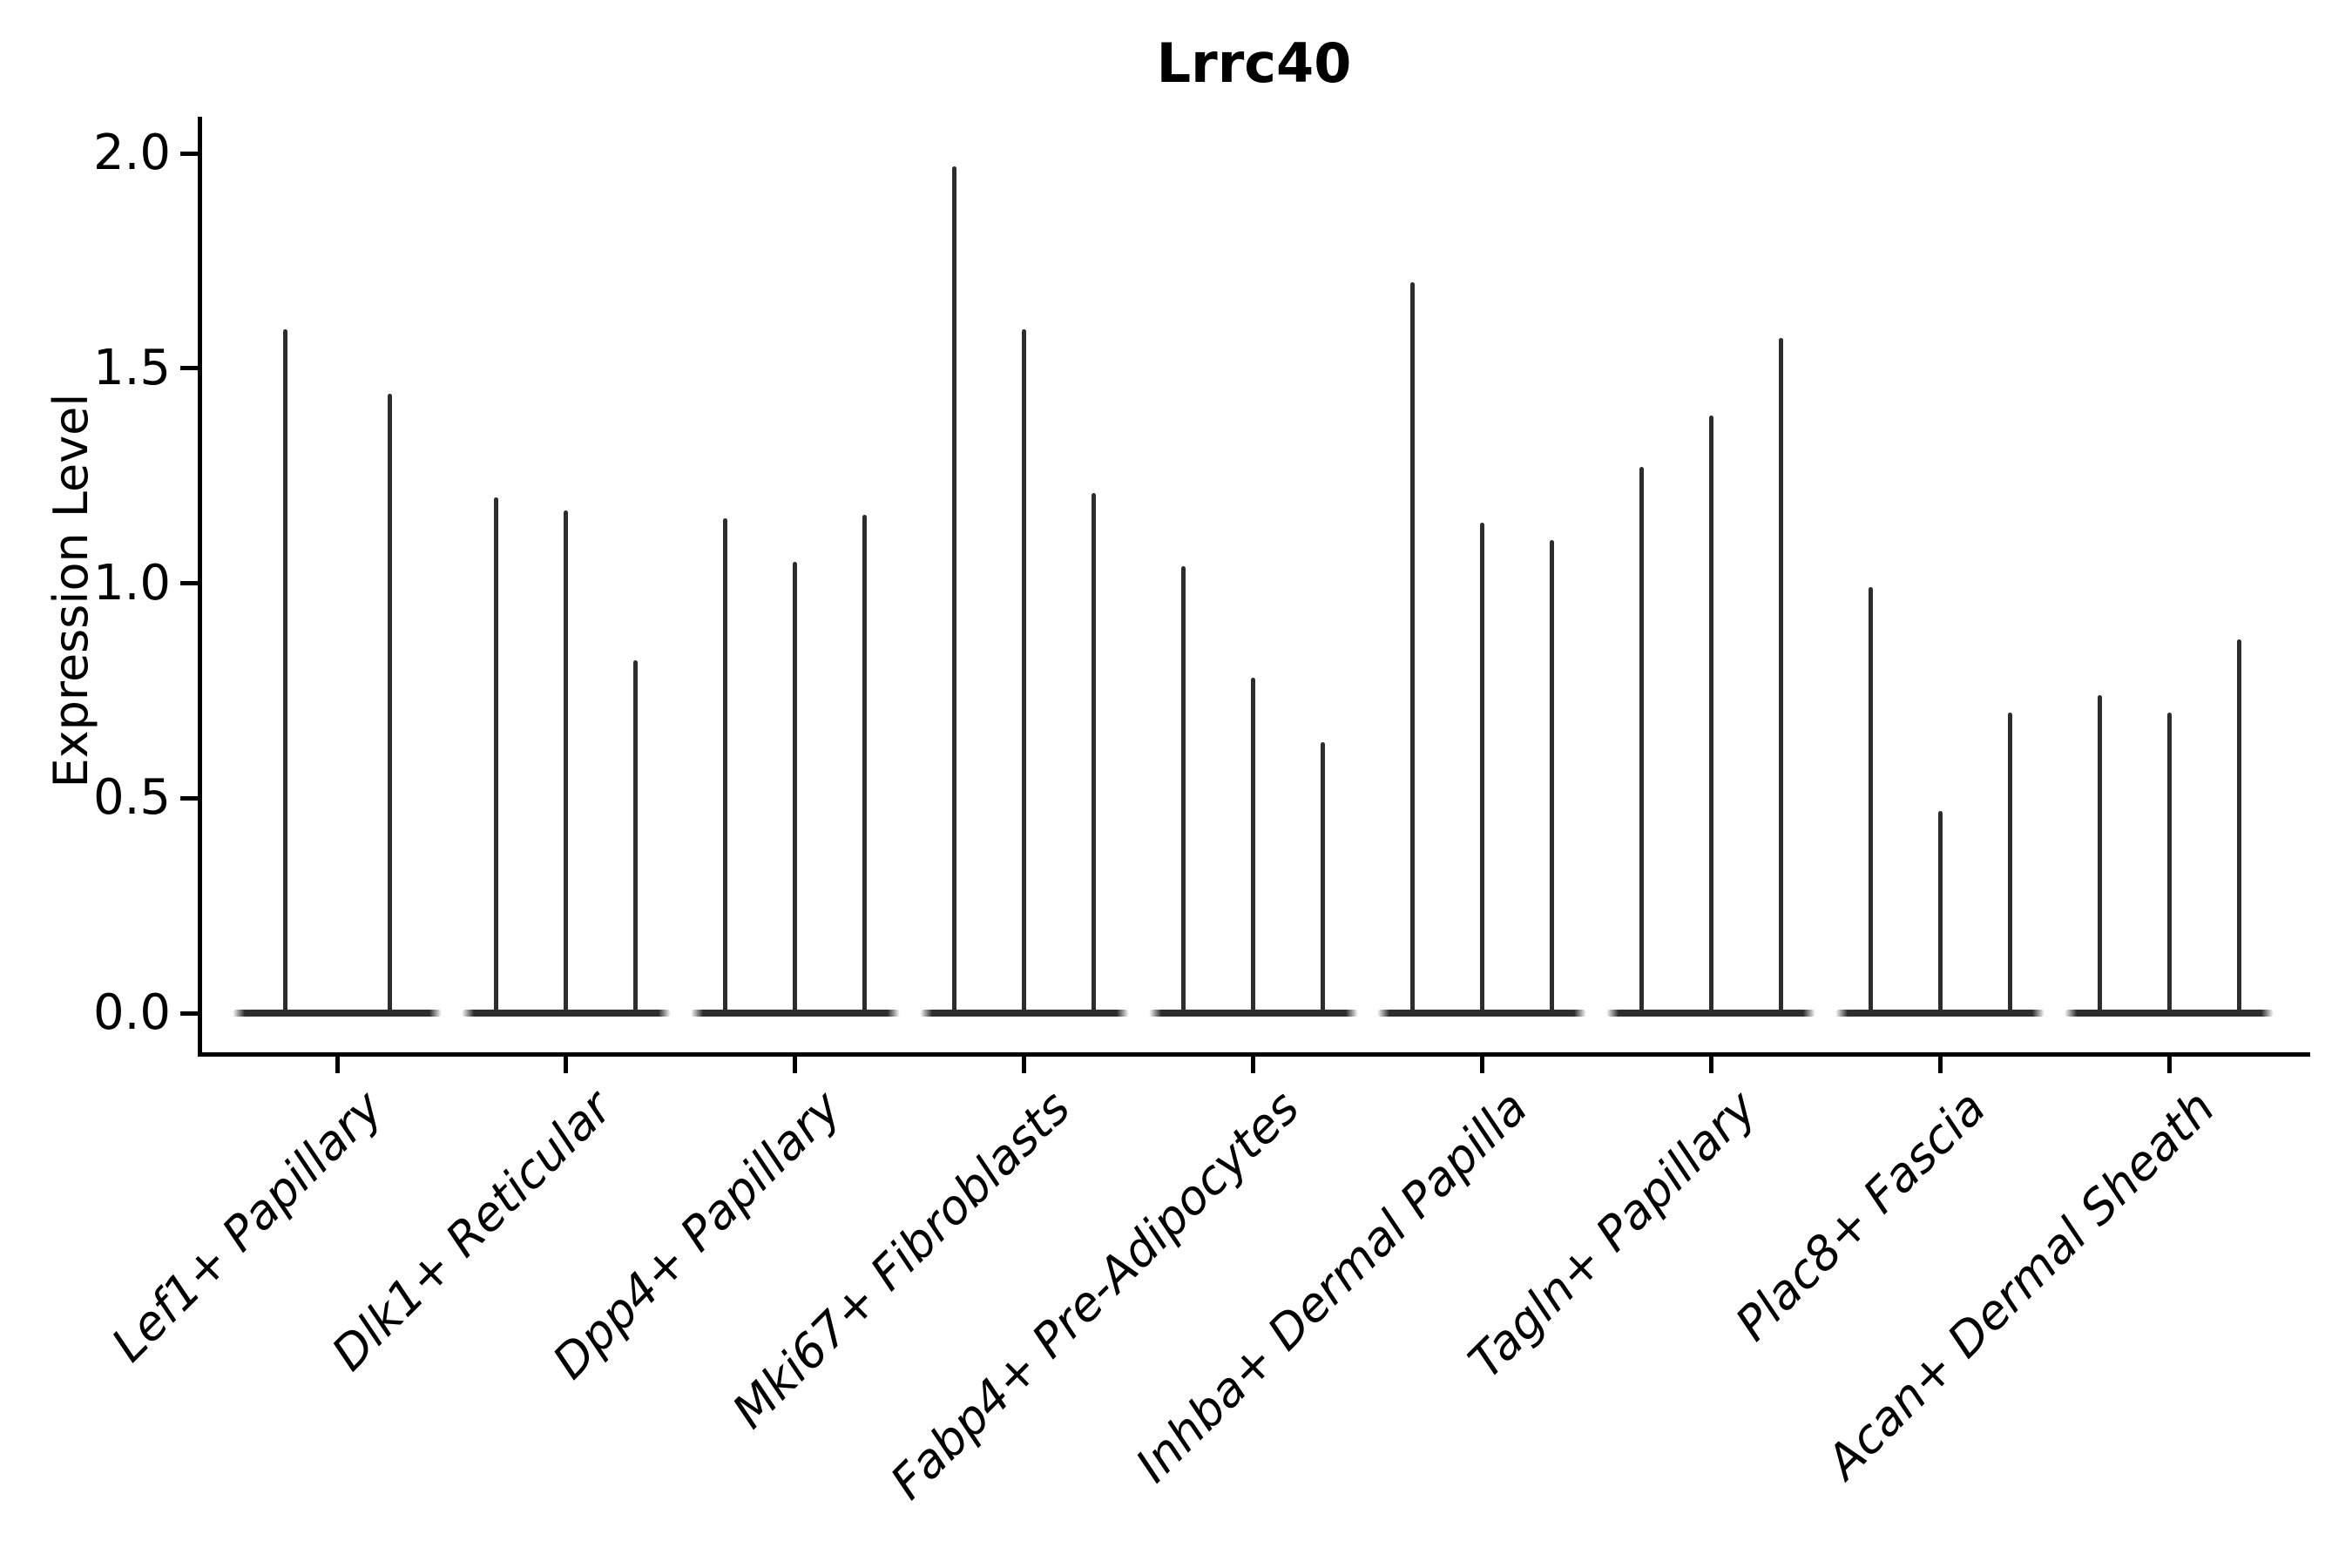 This screenshot has height=1568, width=2352. I want to click on y-tick-label: 0.5, so click(131, 798).